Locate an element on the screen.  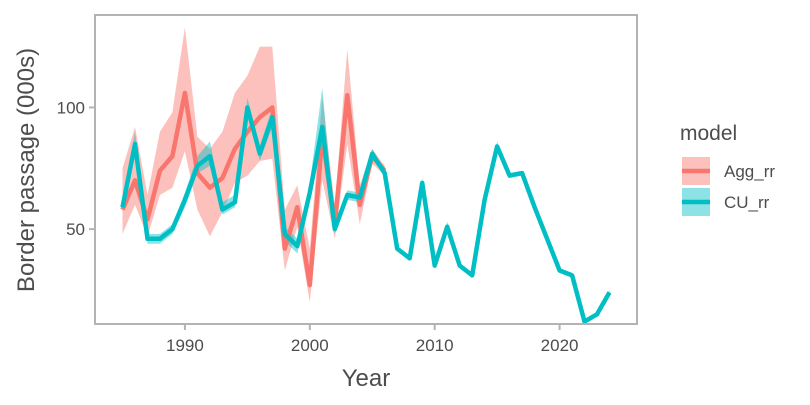
y-axis: 50 100 is located at coordinates (76, 168).